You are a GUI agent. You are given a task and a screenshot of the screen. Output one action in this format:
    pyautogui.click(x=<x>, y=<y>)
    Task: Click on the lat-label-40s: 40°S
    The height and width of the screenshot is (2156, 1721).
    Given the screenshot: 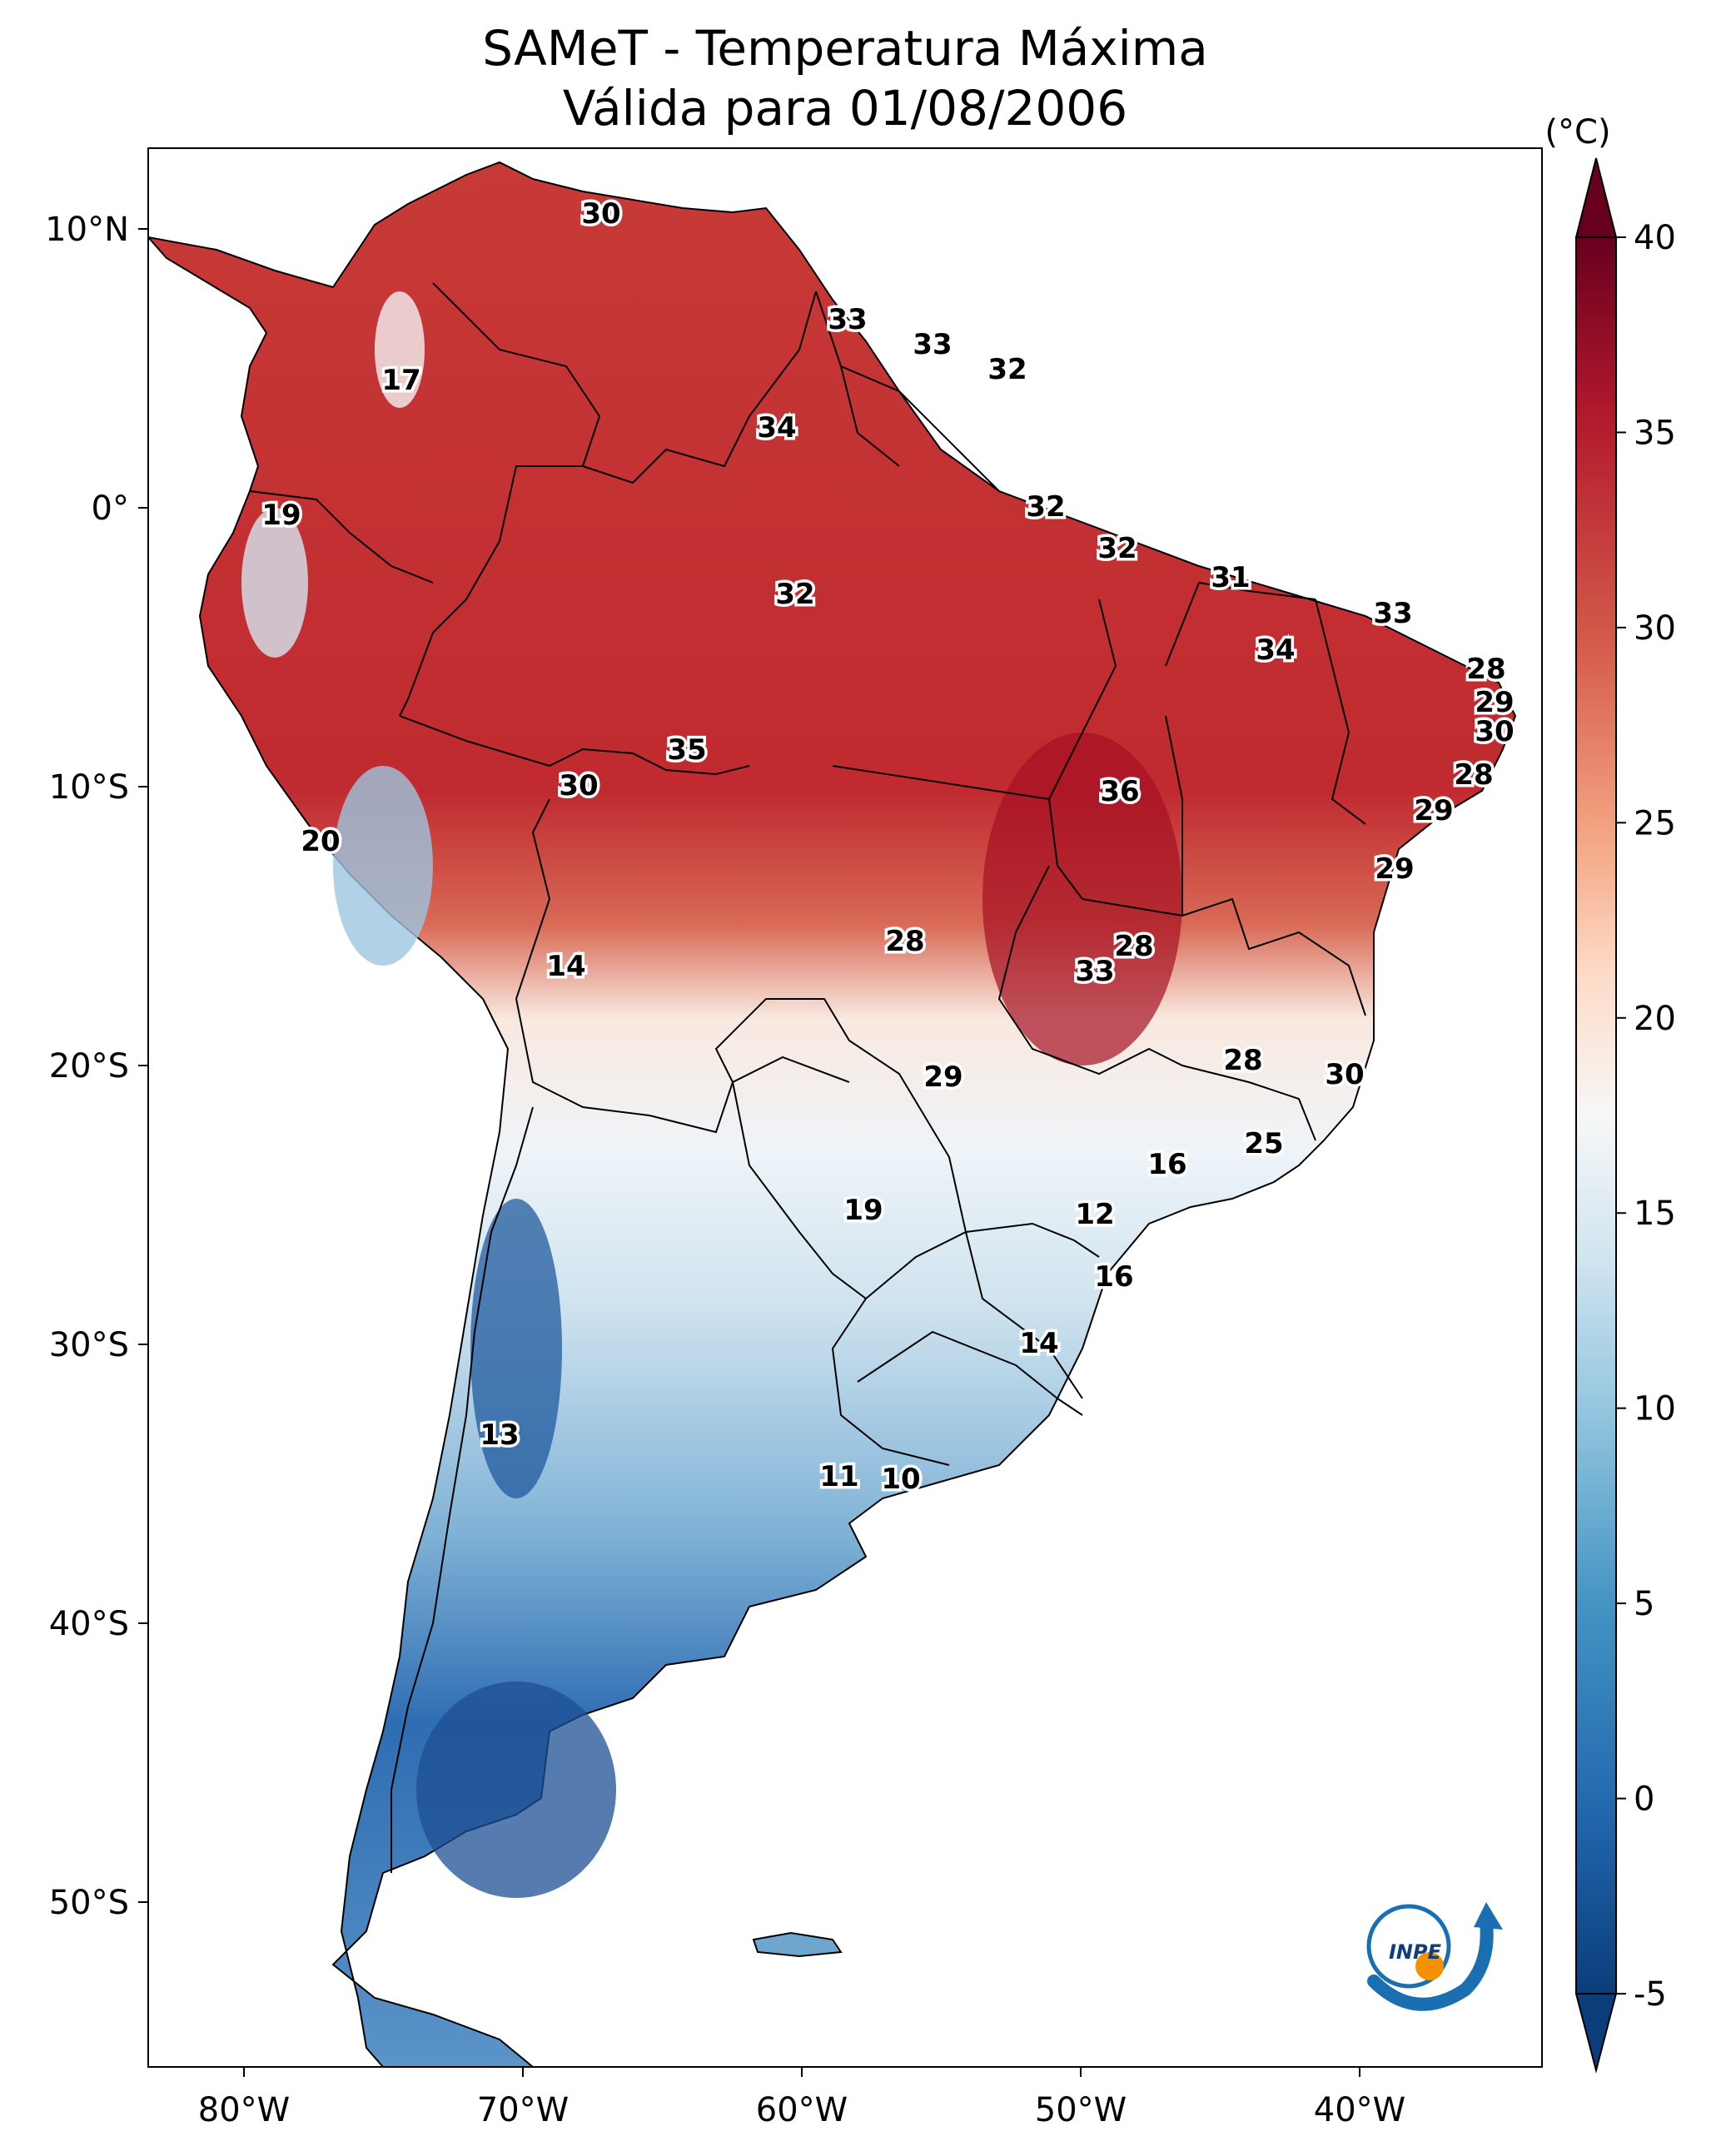 What is the action you would take?
    pyautogui.click(x=89, y=1624)
    